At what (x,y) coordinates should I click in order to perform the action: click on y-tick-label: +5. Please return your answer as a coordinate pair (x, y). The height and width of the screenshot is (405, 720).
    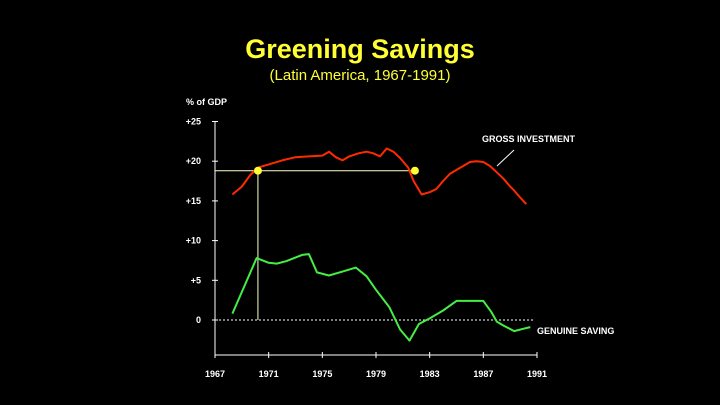
    Looking at the image, I should click on (196, 280).